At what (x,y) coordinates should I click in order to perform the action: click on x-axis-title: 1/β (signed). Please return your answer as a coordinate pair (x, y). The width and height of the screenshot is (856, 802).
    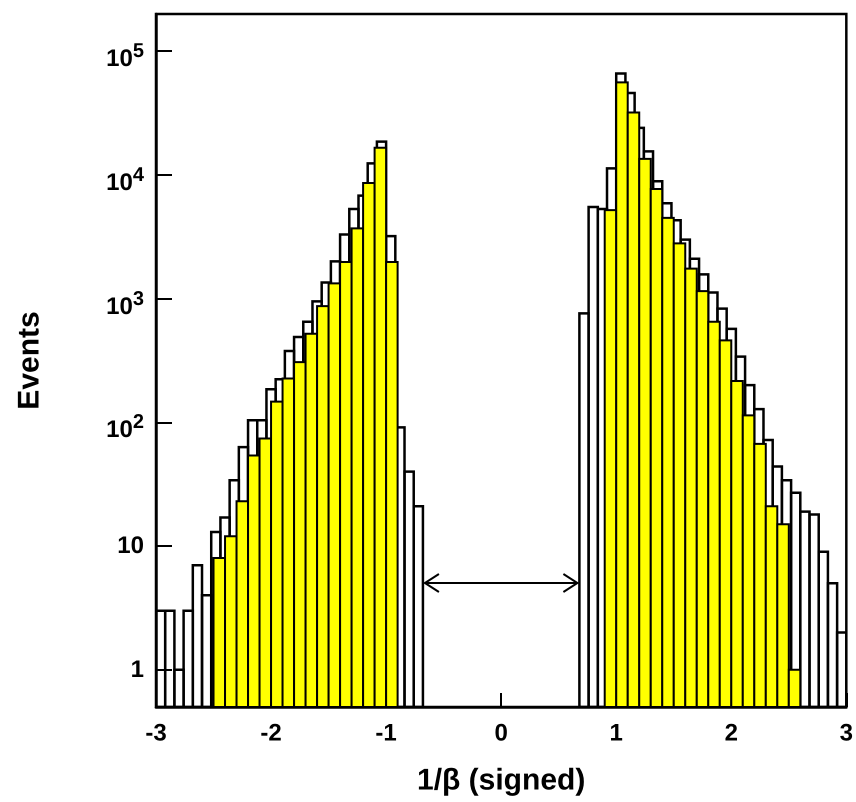
    Looking at the image, I should click on (501, 780).